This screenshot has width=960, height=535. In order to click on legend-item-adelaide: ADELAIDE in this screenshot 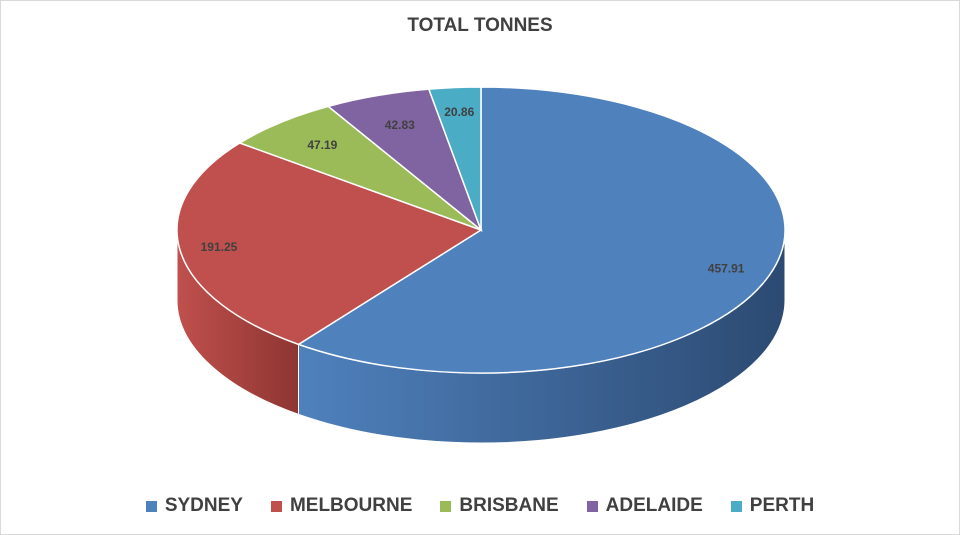, I will do `click(644, 506)`.